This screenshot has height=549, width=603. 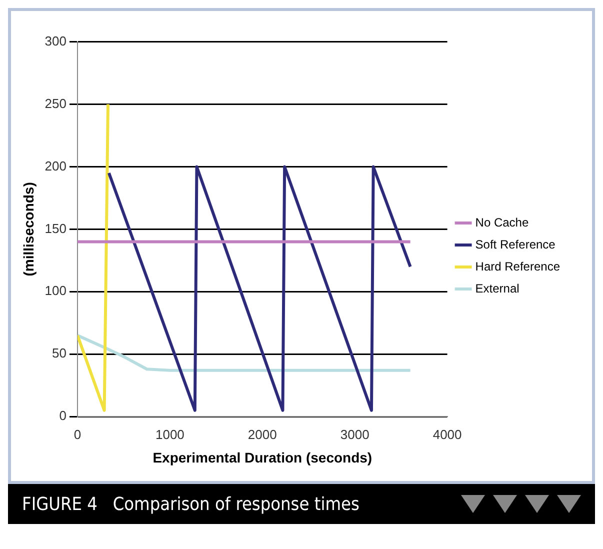 What do you see at coordinates (55, 228) in the screenshot?
I see `y-tick-label: 150` at bounding box center [55, 228].